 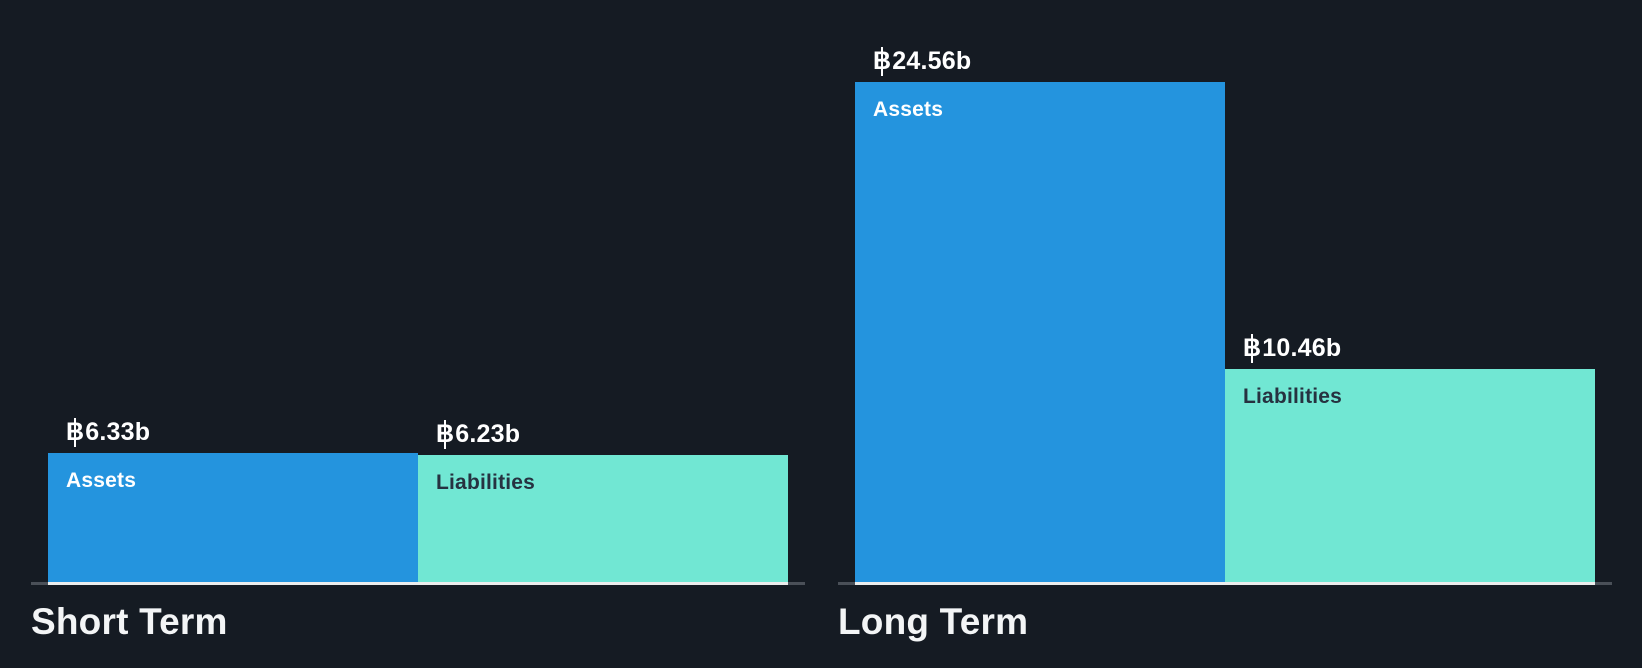 I want to click on long-term-liabilities-value-number: 10.46b, so click(x=1302, y=348).